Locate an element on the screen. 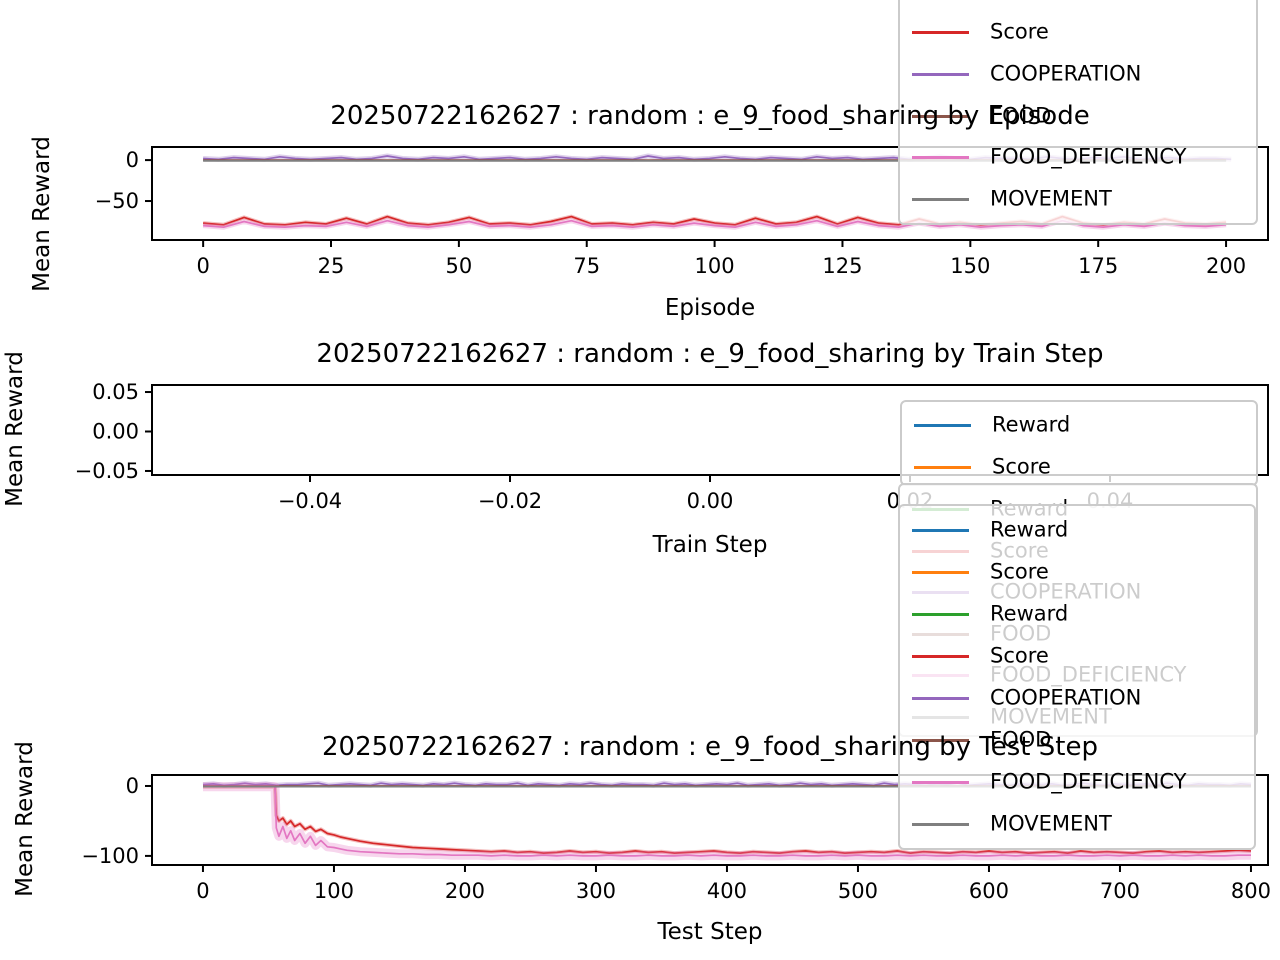  x-tick-label: 400 is located at coordinates (727, 891).